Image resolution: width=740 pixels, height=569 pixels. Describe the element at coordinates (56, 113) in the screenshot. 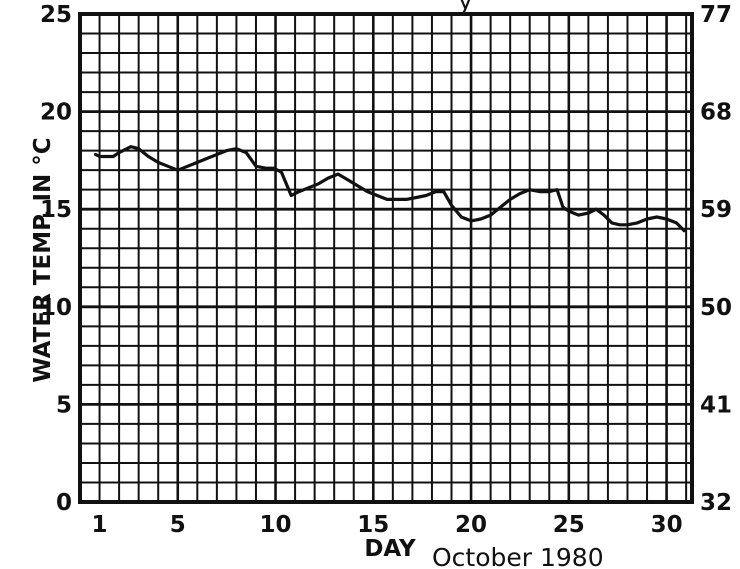

I see `y-tick-label: 20` at that location.